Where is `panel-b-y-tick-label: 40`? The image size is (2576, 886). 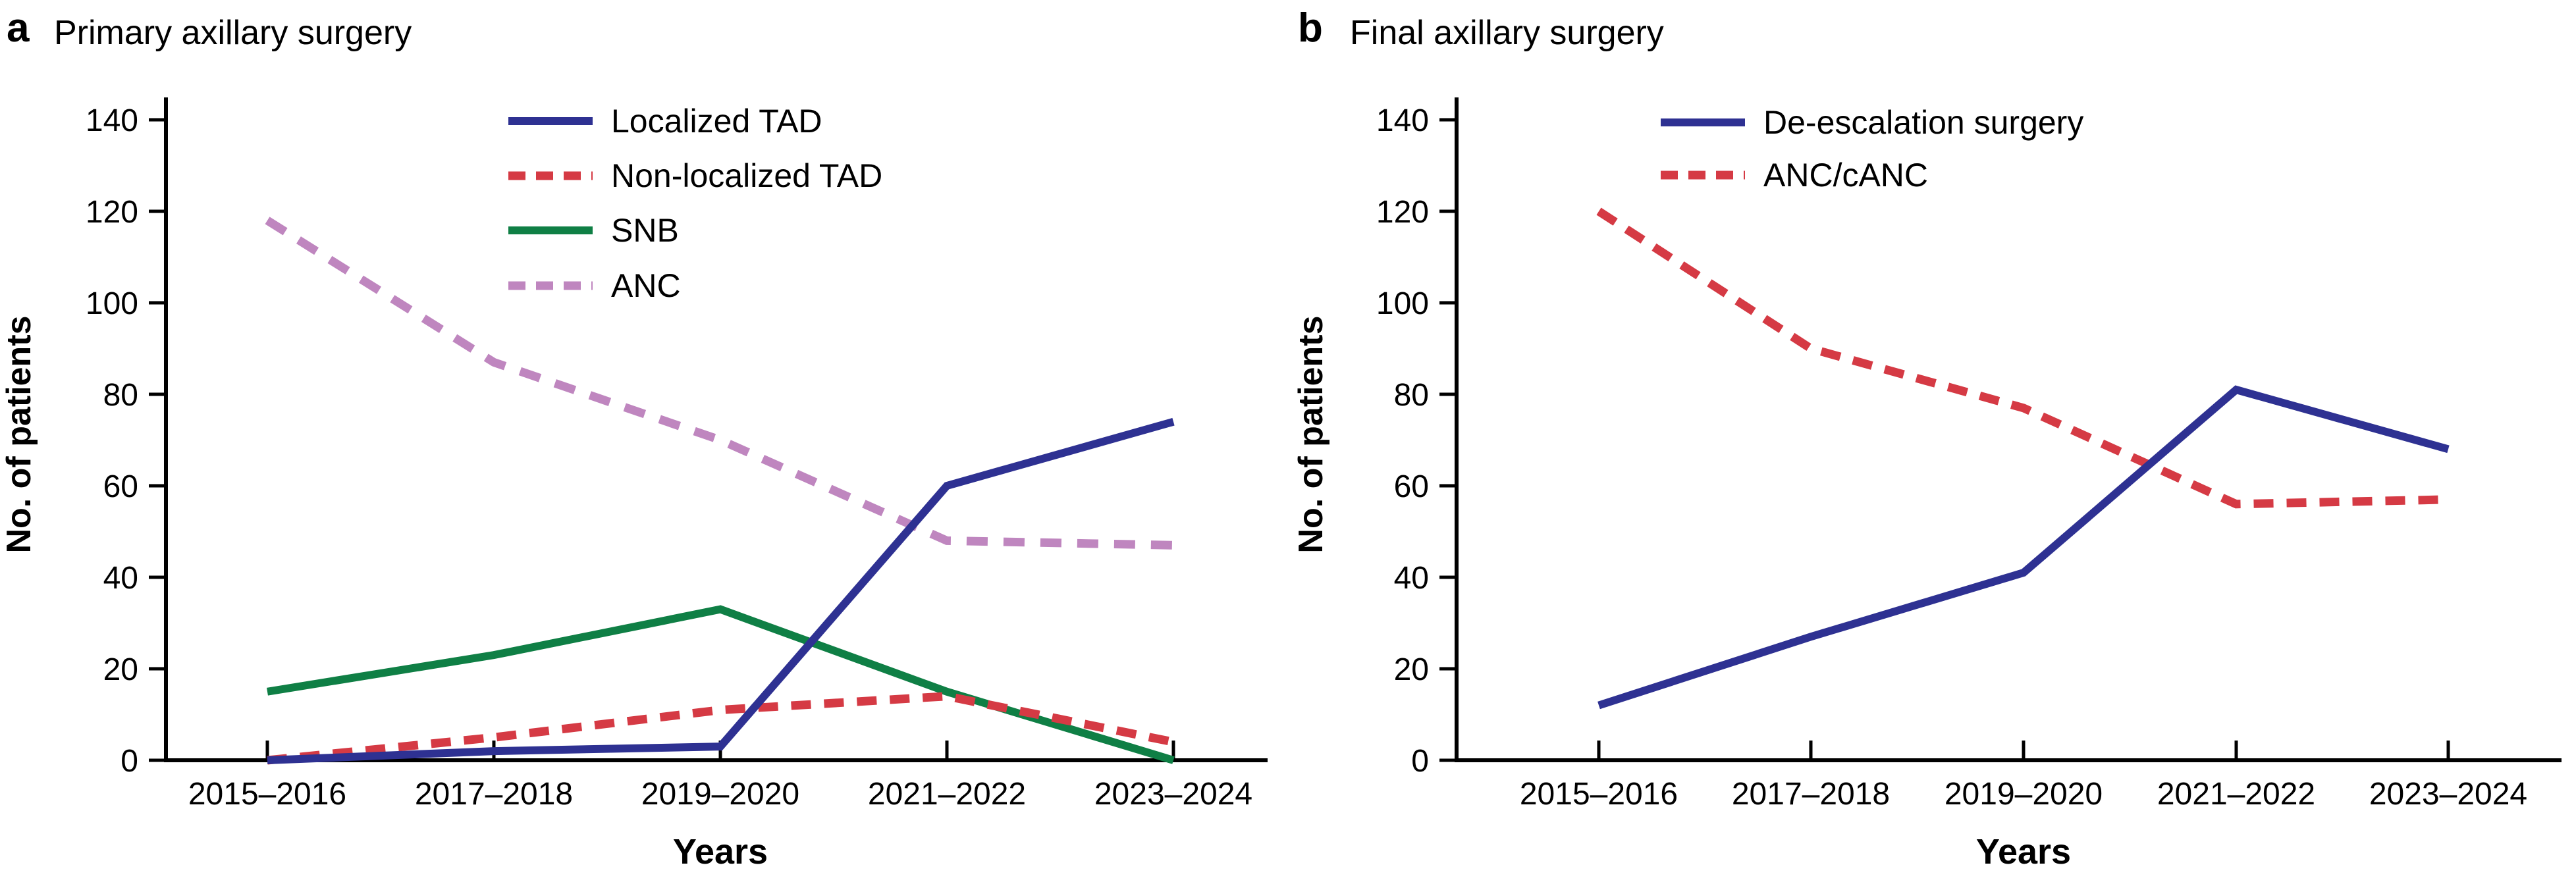
panel-b-y-tick-label: 40 is located at coordinates (1411, 578).